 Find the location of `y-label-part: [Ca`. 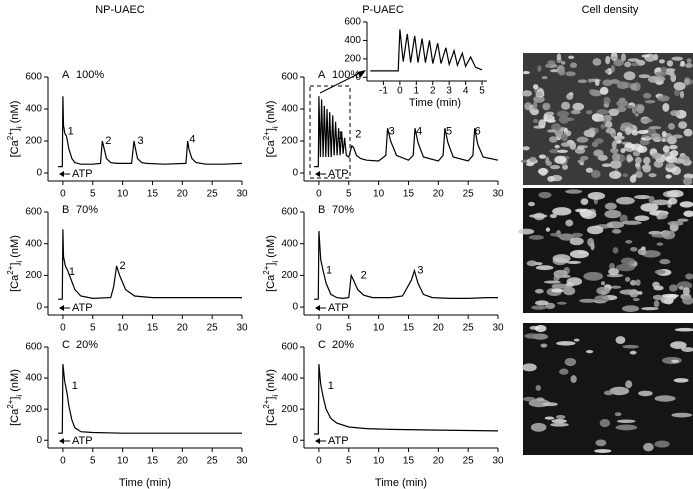

y-label-part: [Ca is located at coordinates (271, 148).